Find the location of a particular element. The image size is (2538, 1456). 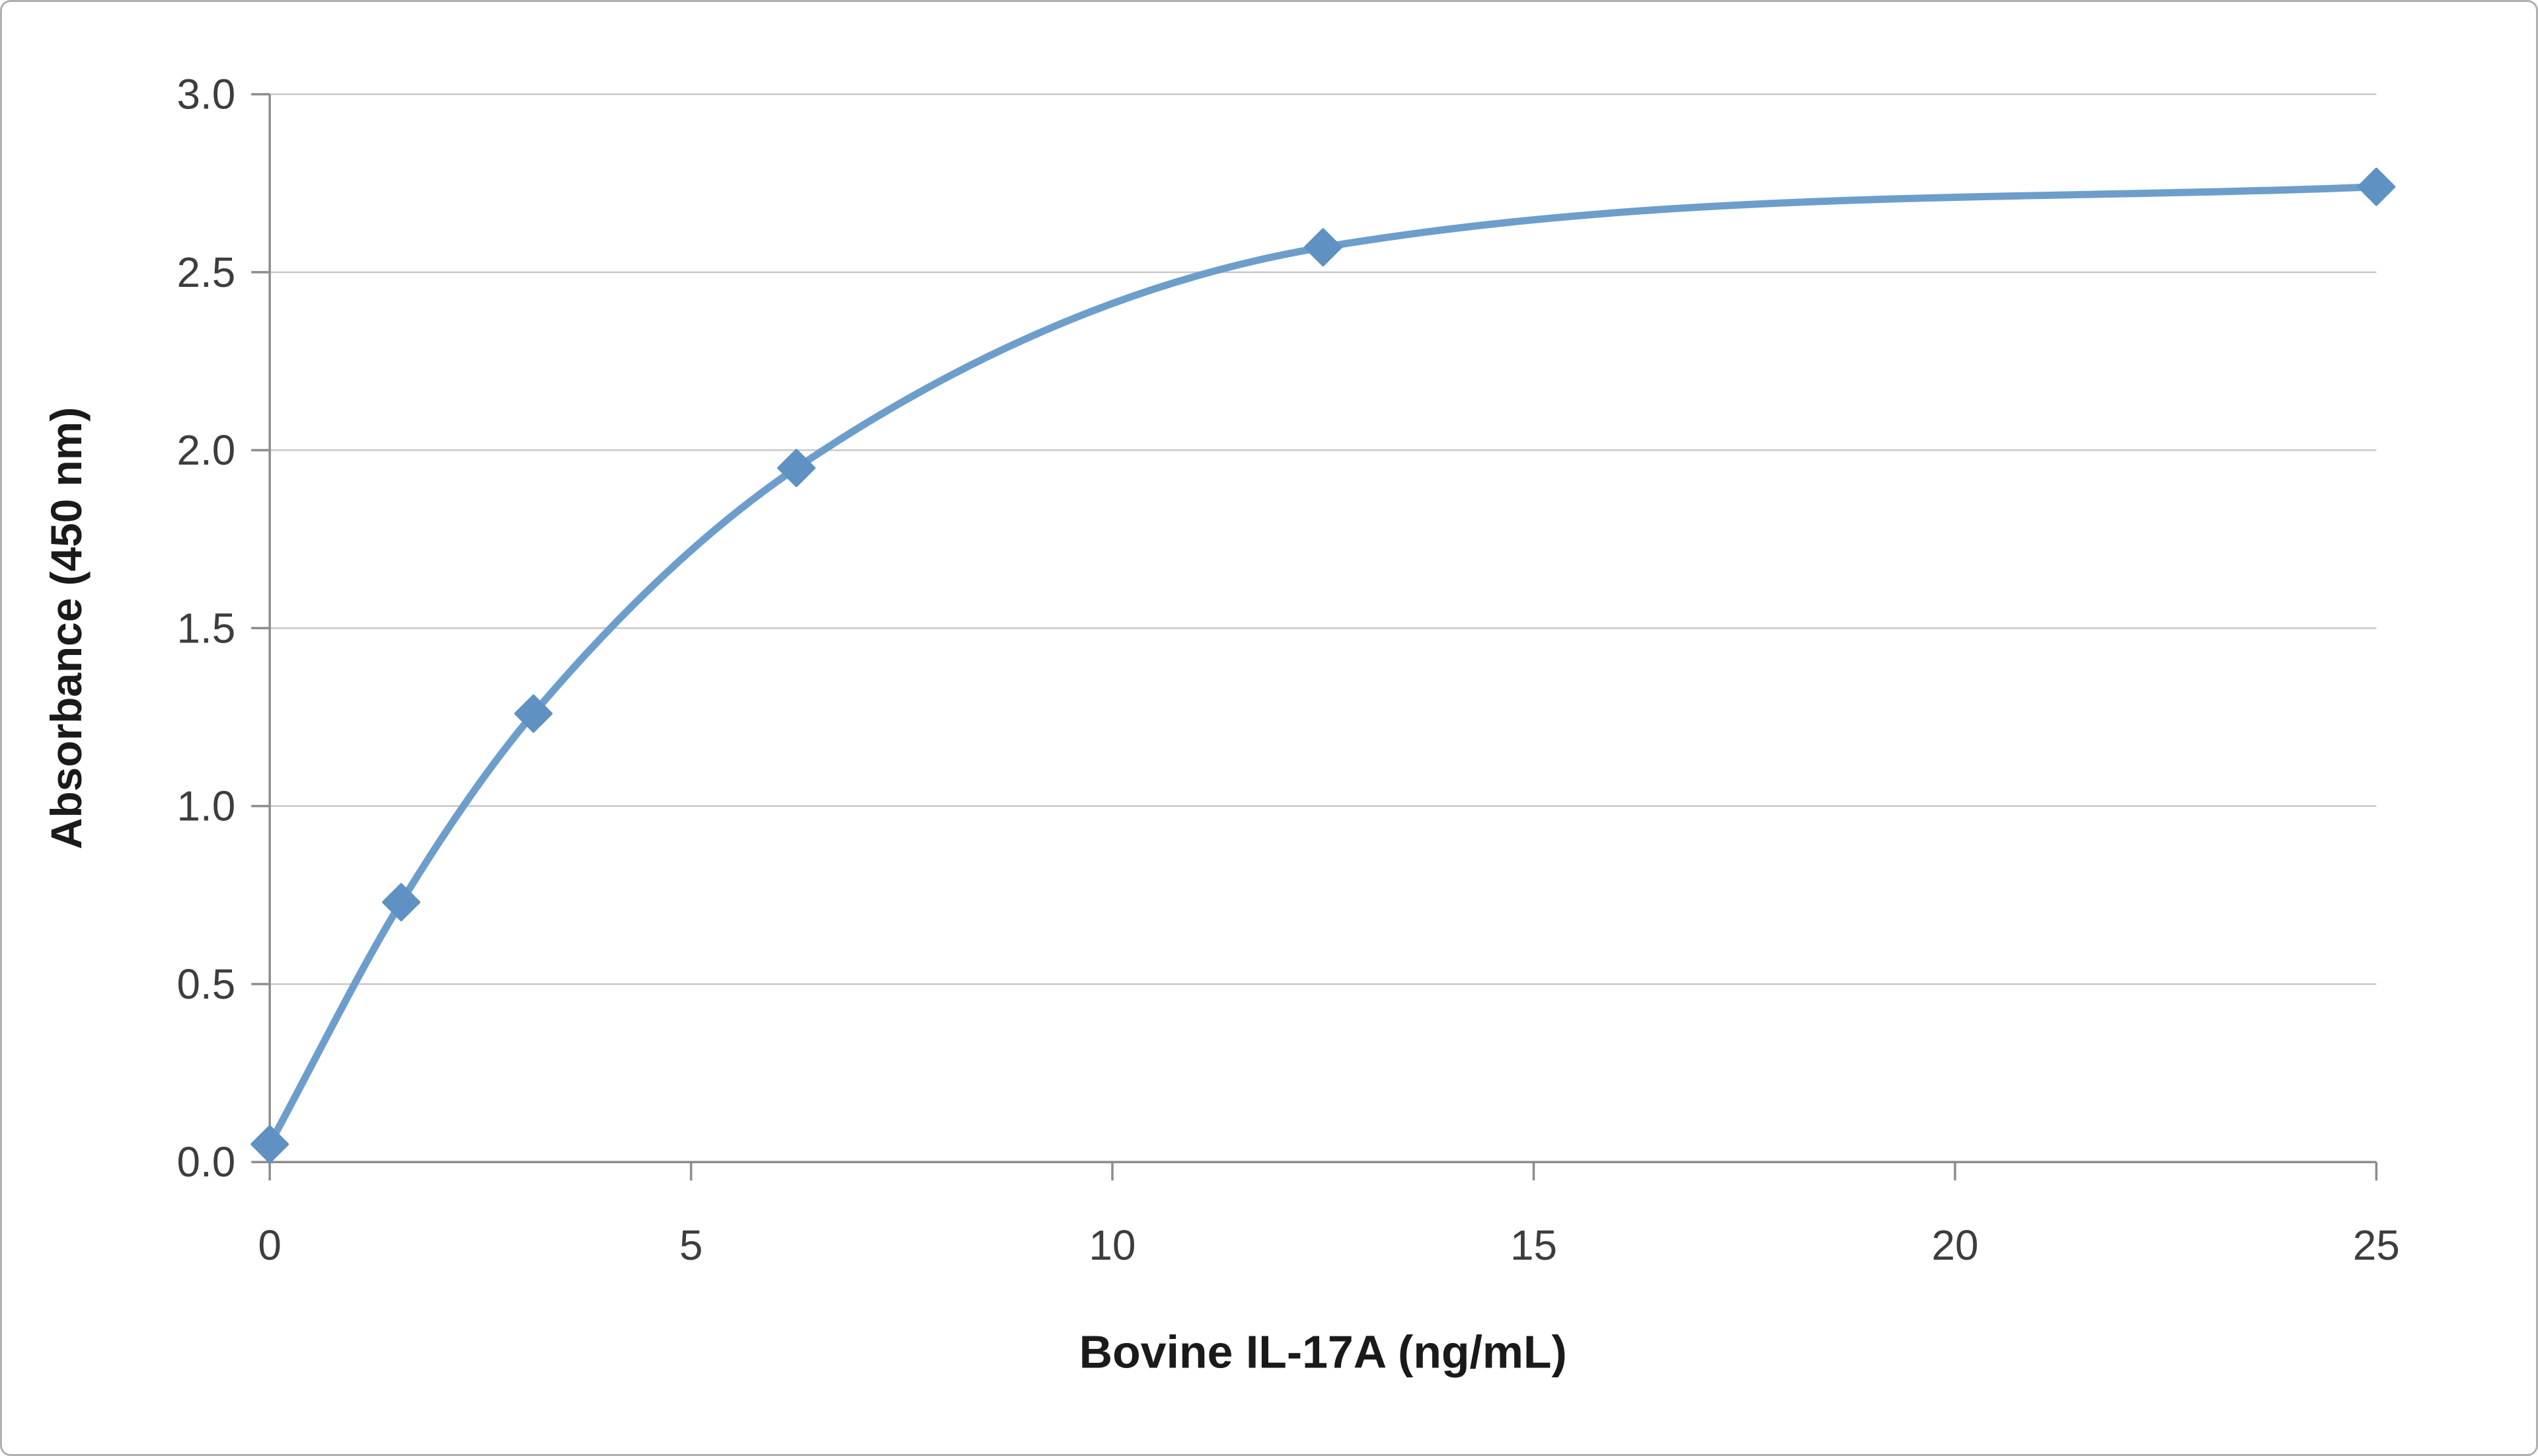

x-tick-label: 15 is located at coordinates (1533, 1245).